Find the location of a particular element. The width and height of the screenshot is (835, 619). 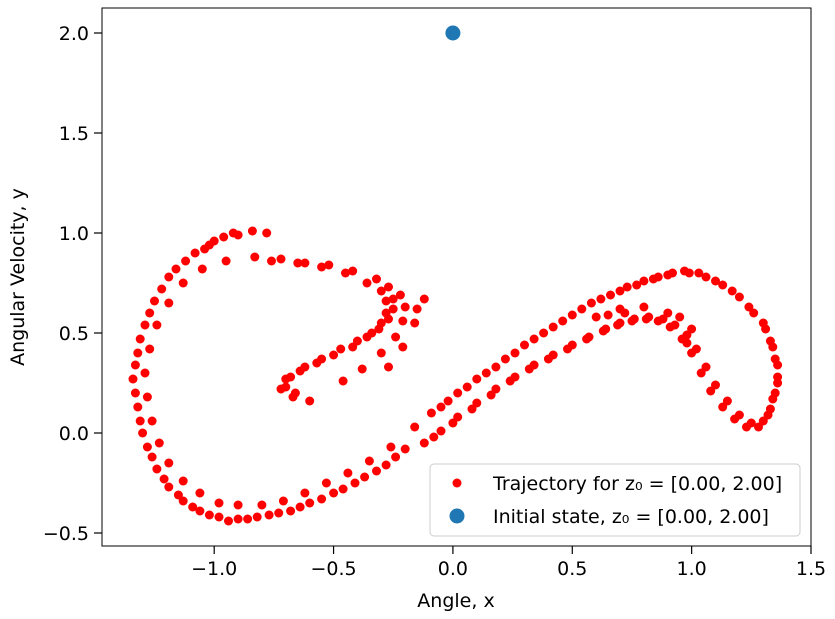

x-tick-label-3: 0.5 is located at coordinates (572, 569).